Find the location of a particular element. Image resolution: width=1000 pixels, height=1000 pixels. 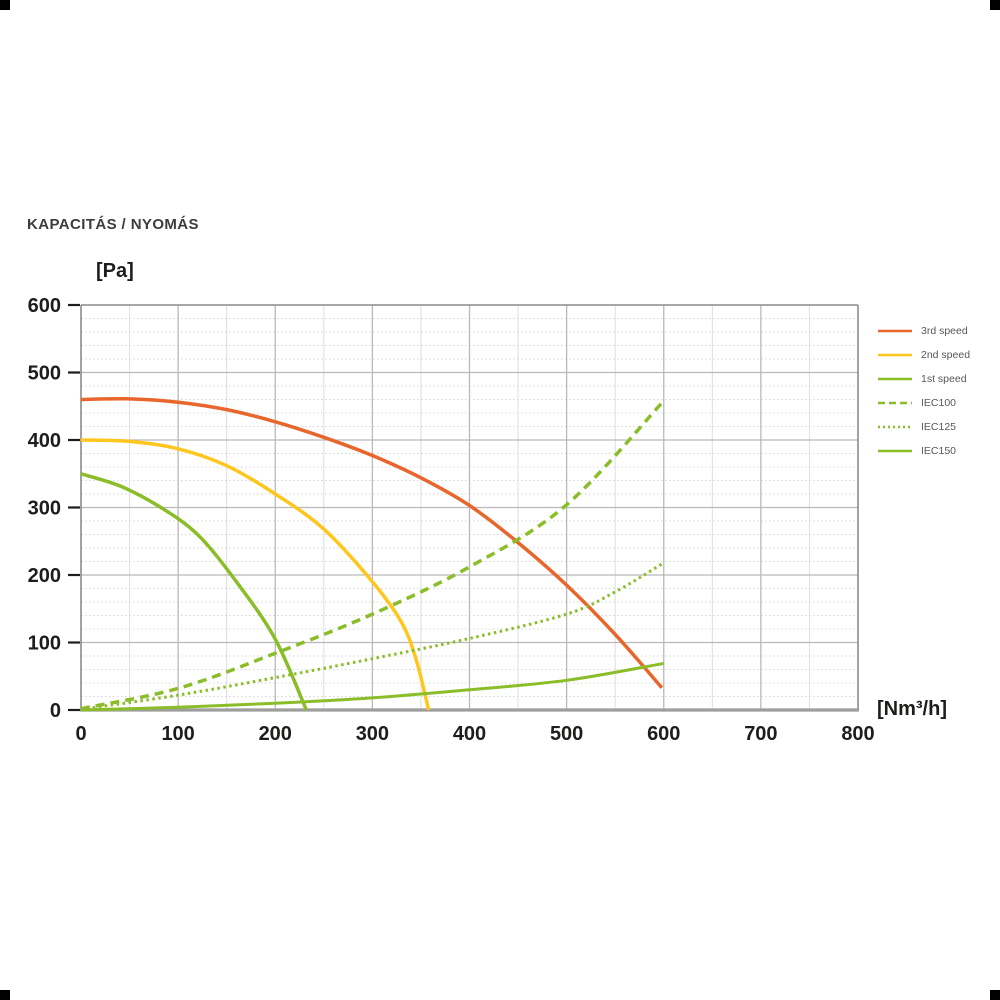

curve-1st-speed is located at coordinates (194, 591).